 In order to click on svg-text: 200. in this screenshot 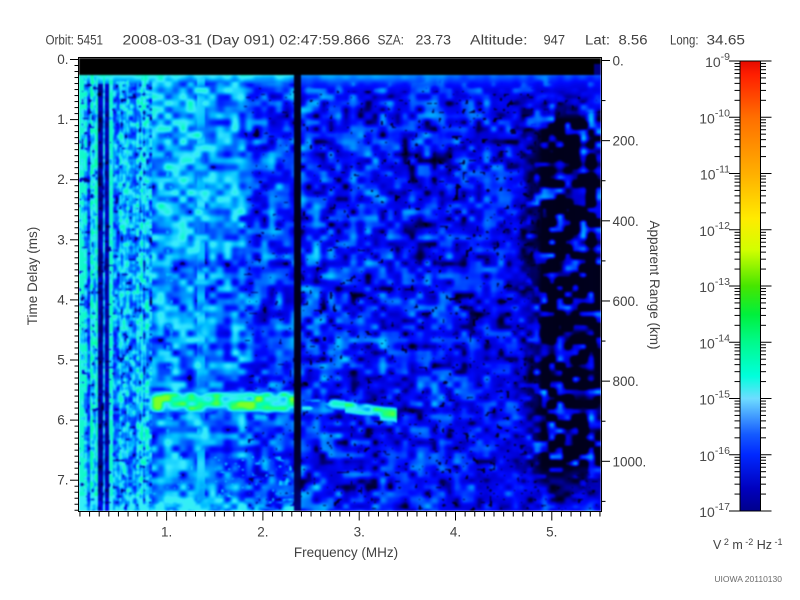, I will do `click(626, 141)`.